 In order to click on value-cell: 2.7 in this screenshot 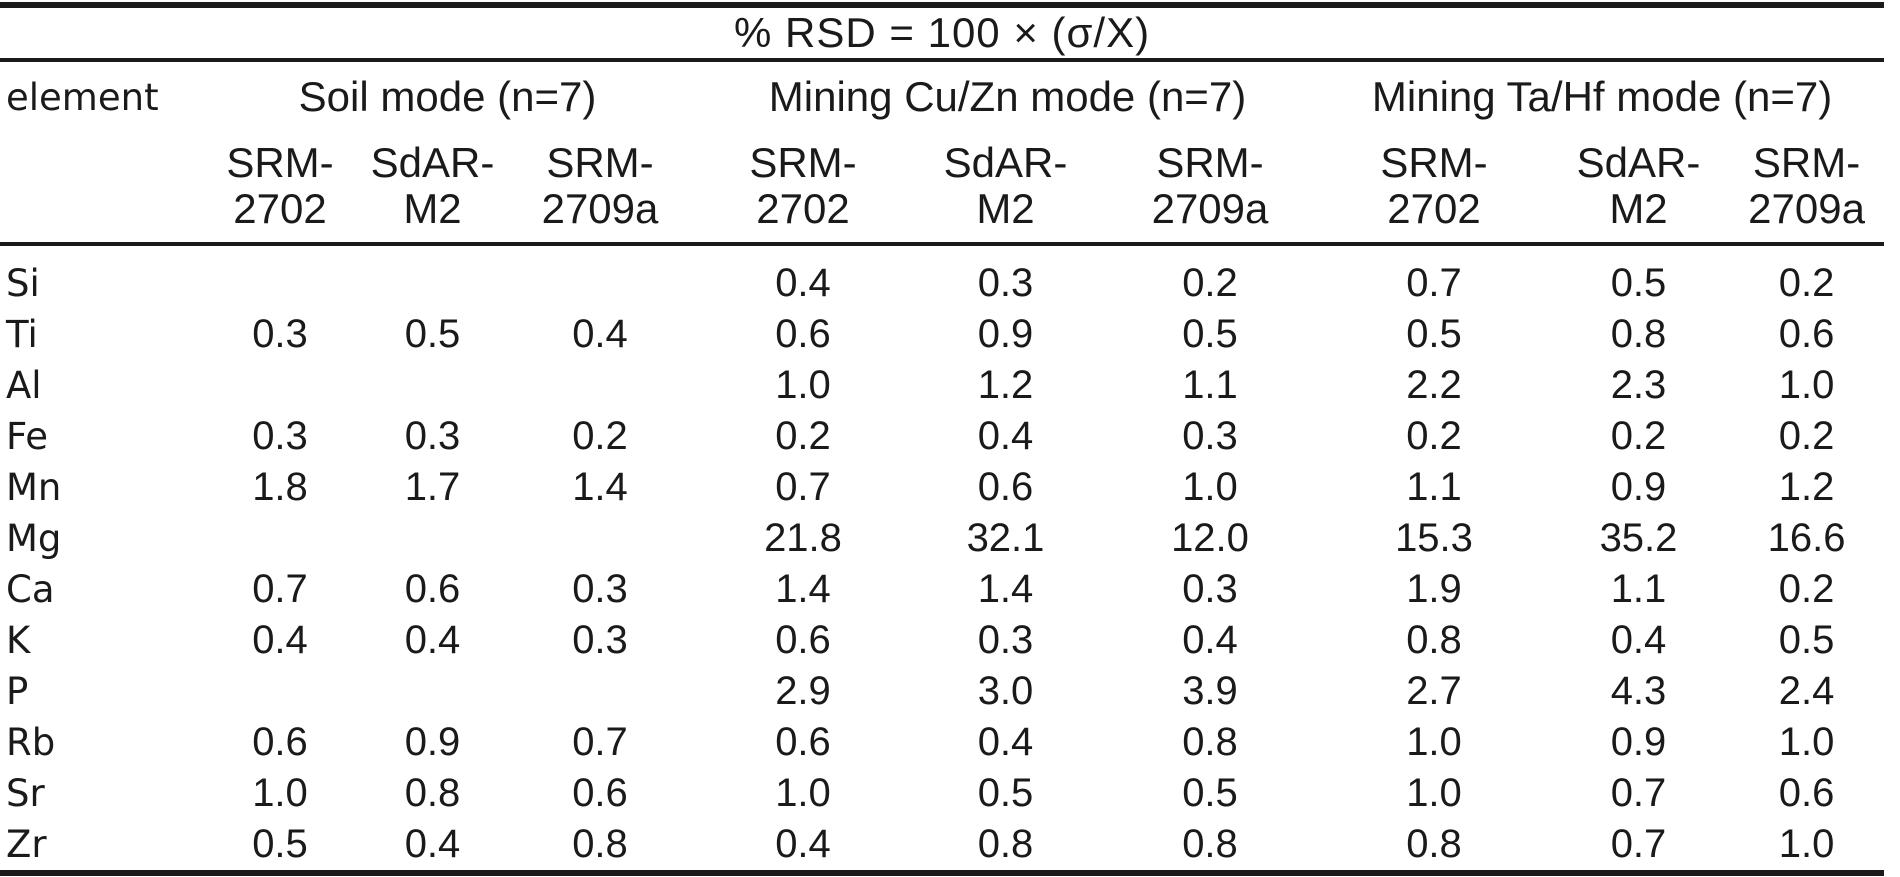, I will do `click(1434, 691)`.